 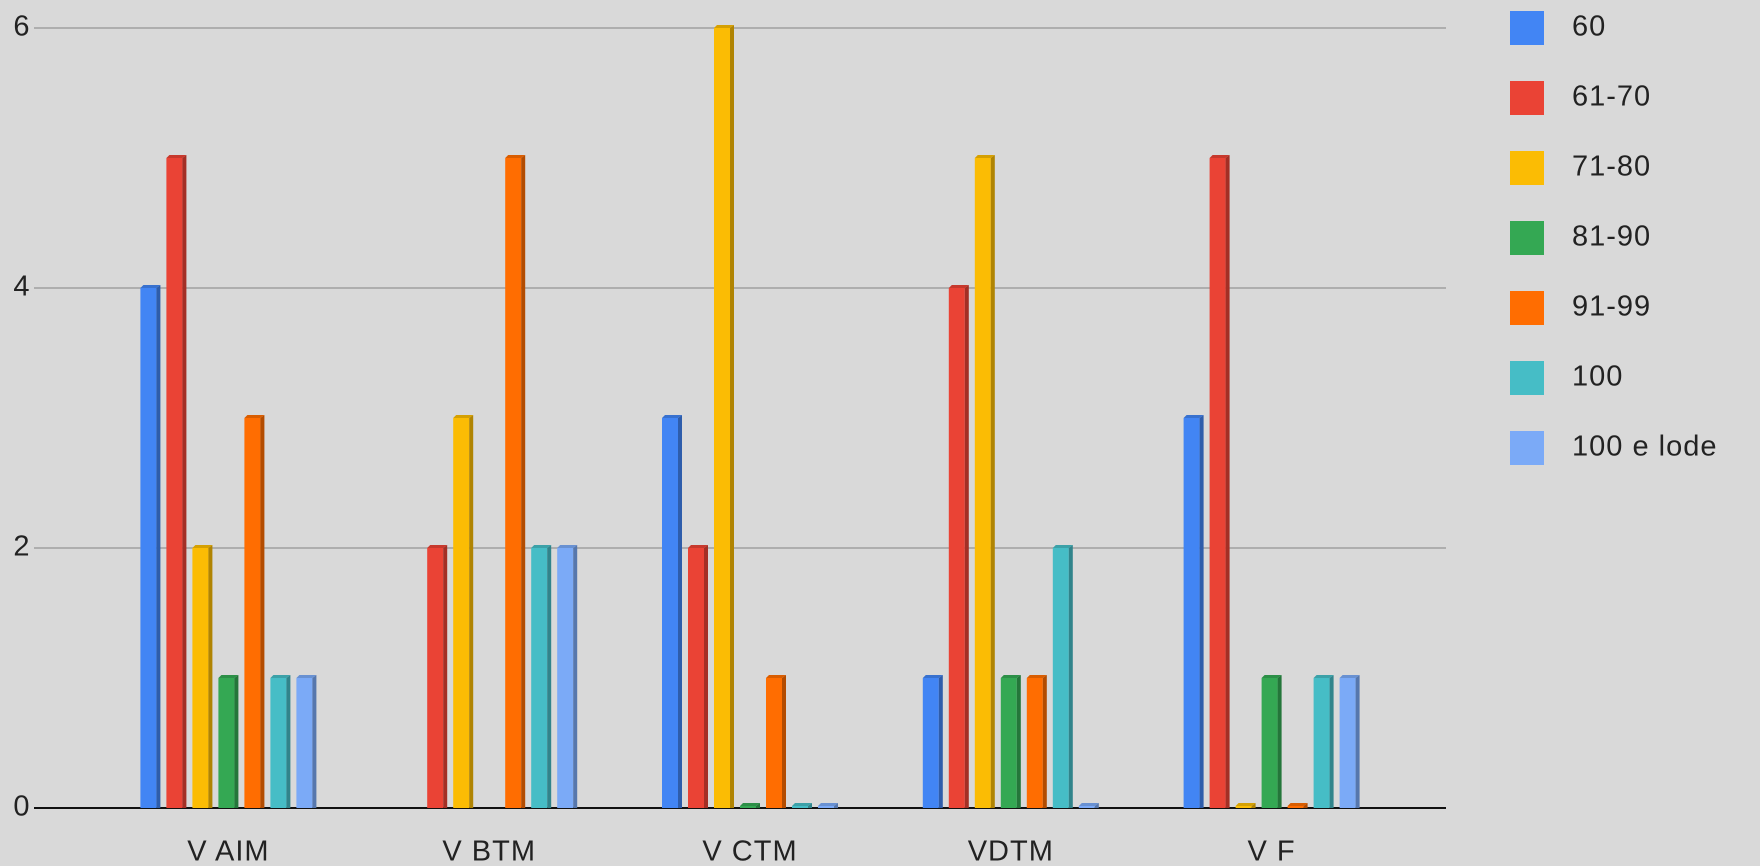 What do you see at coordinates (1611, 167) in the screenshot?
I see `legend-label: 71-80` at bounding box center [1611, 167].